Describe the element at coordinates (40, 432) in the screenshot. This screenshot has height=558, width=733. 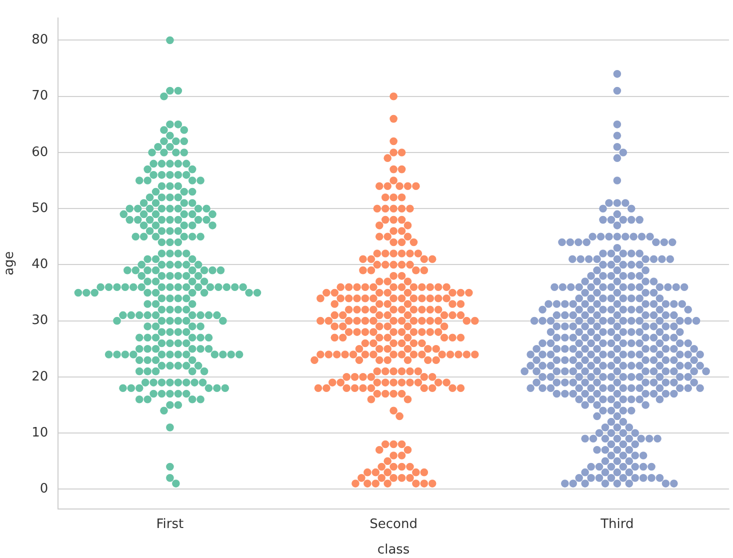
I see `y-tick-label: 10` at that location.